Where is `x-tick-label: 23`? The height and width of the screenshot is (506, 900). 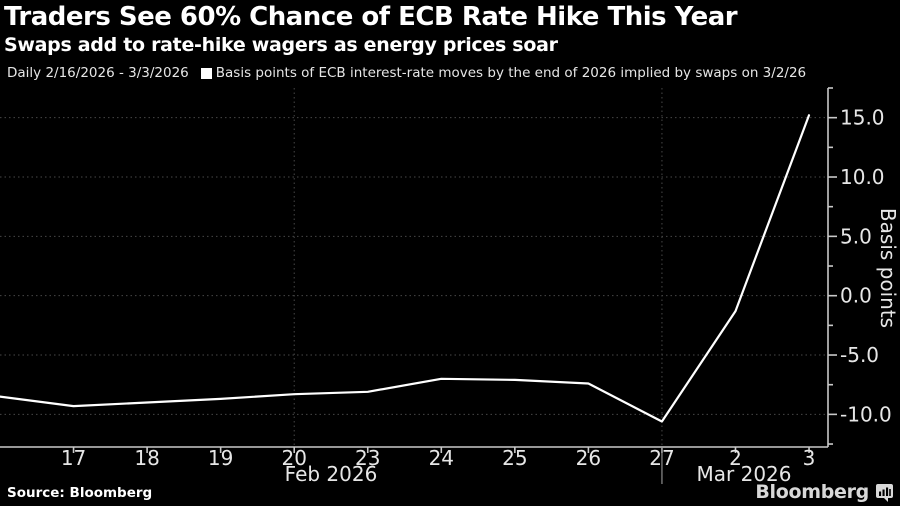
x-tick-label: 23 is located at coordinates (367, 458).